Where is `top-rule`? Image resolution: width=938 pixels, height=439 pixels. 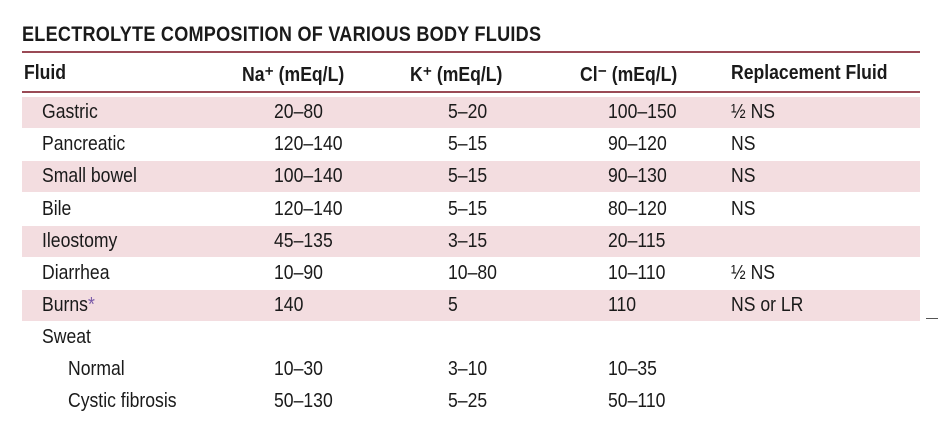 top-rule is located at coordinates (471, 52).